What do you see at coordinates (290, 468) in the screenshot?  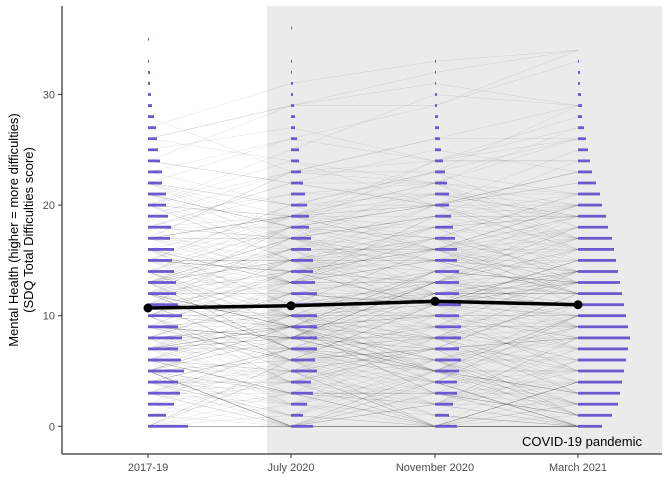 I see `x-tick-label: July 2020` at bounding box center [290, 468].